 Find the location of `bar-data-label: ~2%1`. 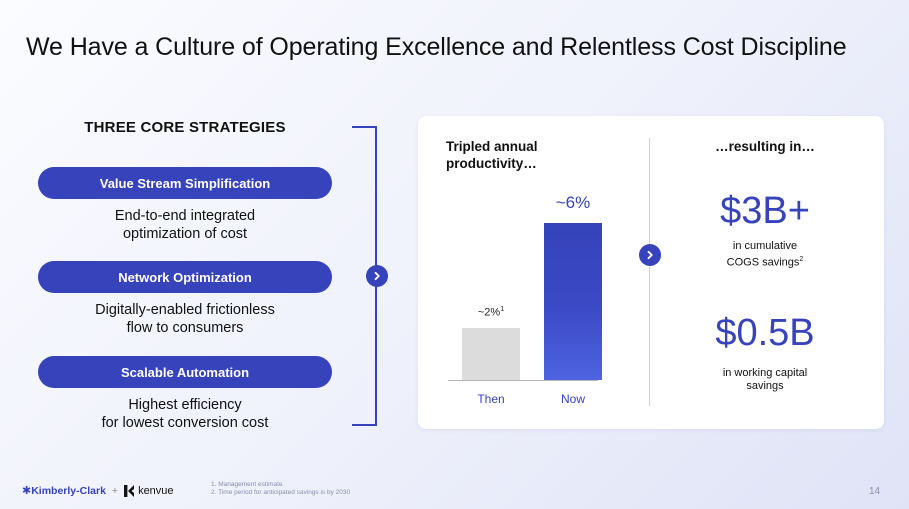

bar-data-label: ~2%1 is located at coordinates (491, 312).